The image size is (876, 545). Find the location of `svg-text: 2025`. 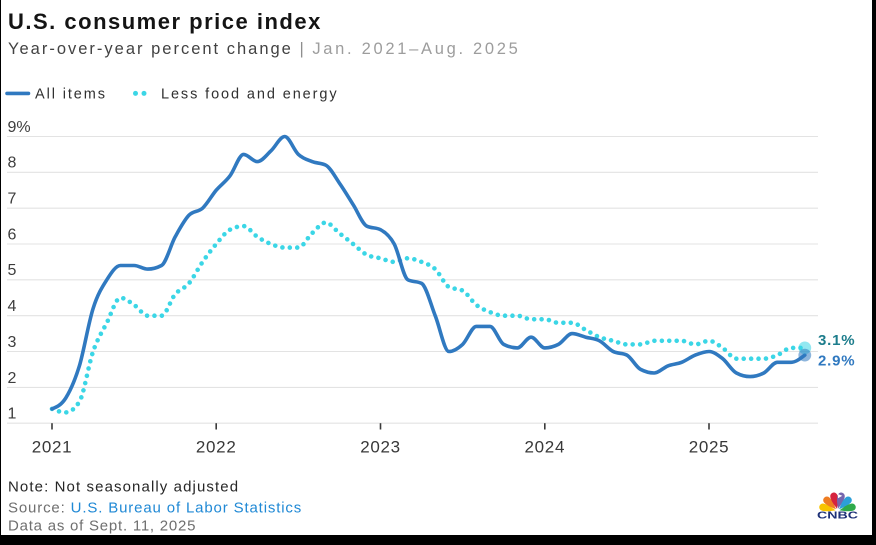

svg-text: 2025 is located at coordinates (709, 447).